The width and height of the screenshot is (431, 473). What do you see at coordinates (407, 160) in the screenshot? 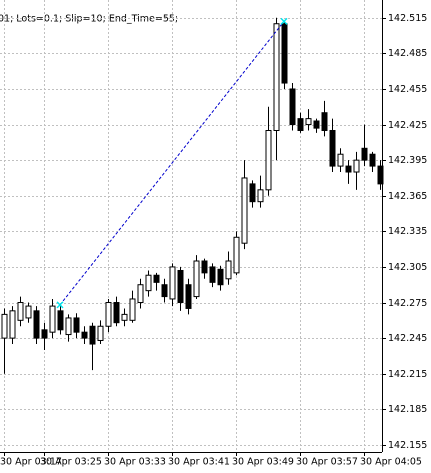
I see `y-tick-label: 142.395` at bounding box center [407, 160].